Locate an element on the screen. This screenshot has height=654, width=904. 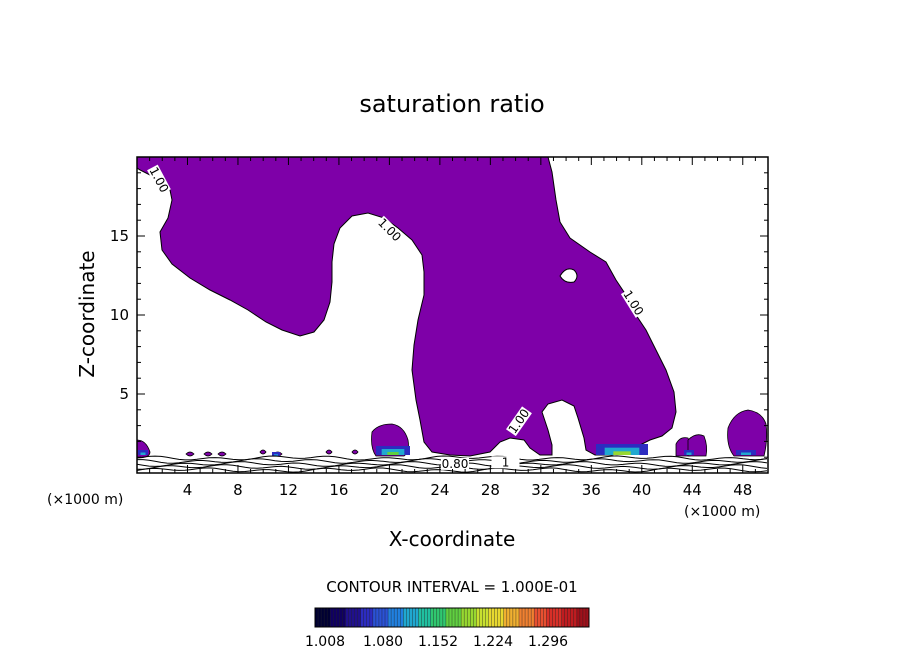
x-tick-label: 32 is located at coordinates (540, 490).